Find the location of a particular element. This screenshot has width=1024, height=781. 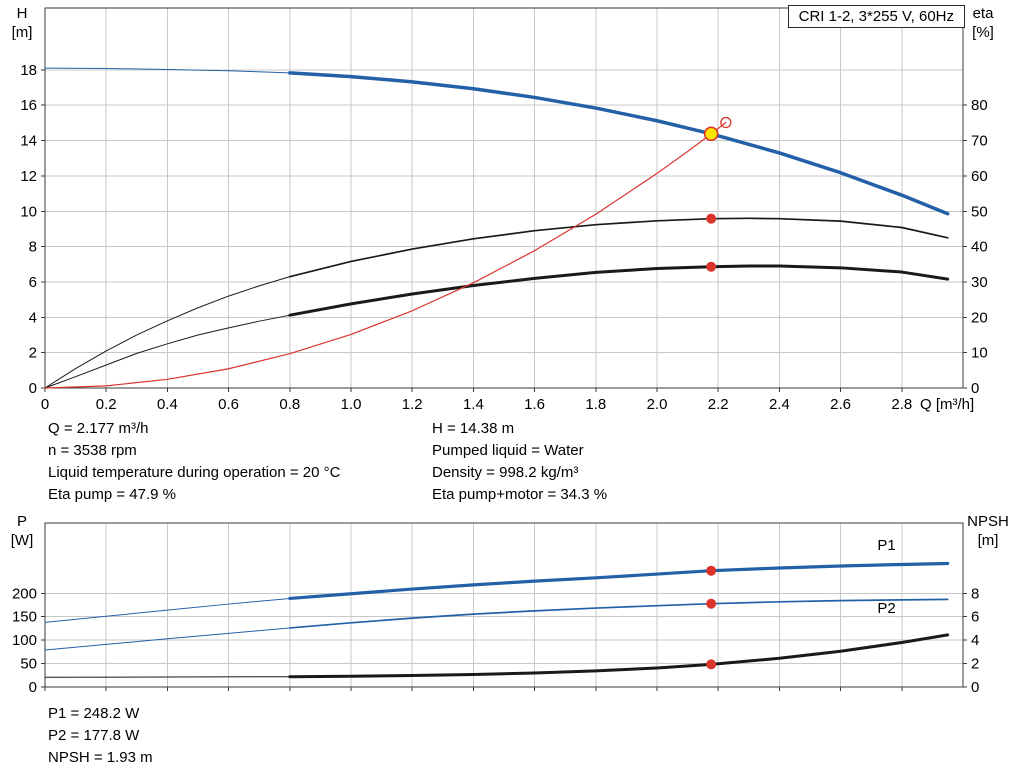

x-tick-label: 0.8 is located at coordinates (289, 404).